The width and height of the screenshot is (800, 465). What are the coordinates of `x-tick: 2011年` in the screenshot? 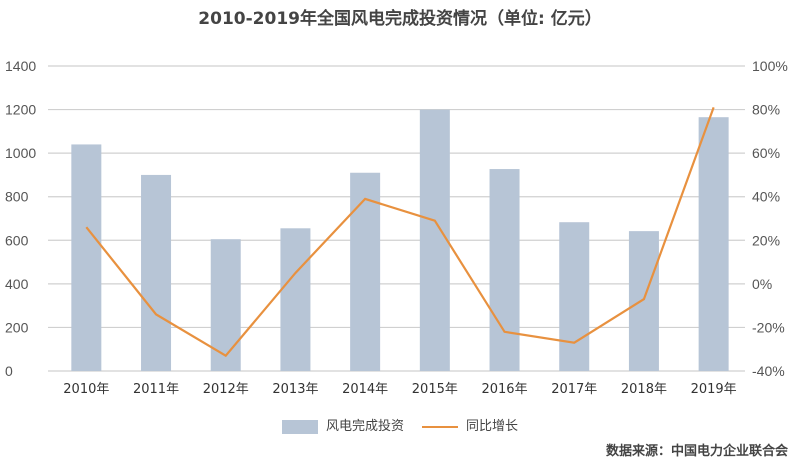 It's located at (156, 389).